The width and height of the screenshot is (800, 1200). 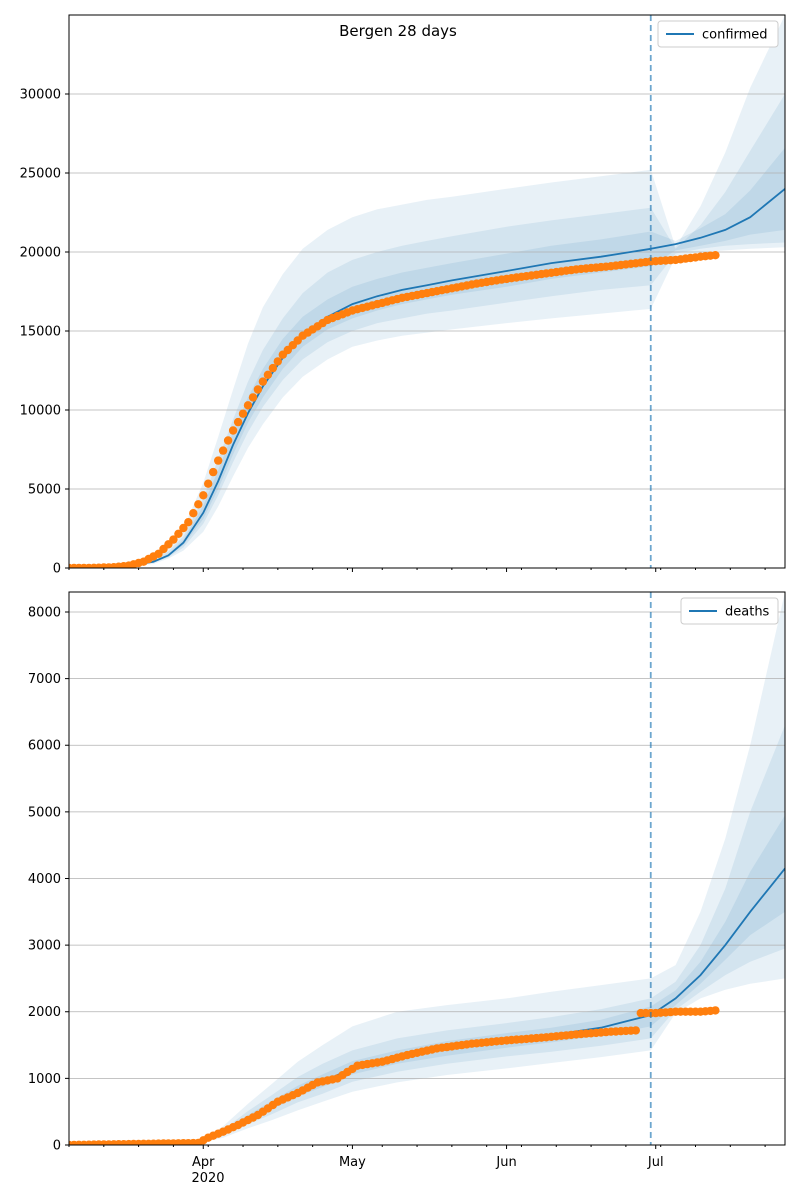 What do you see at coordinates (40, 253) in the screenshot?
I see `confirmed-y-tick-label: 20000` at bounding box center [40, 253].